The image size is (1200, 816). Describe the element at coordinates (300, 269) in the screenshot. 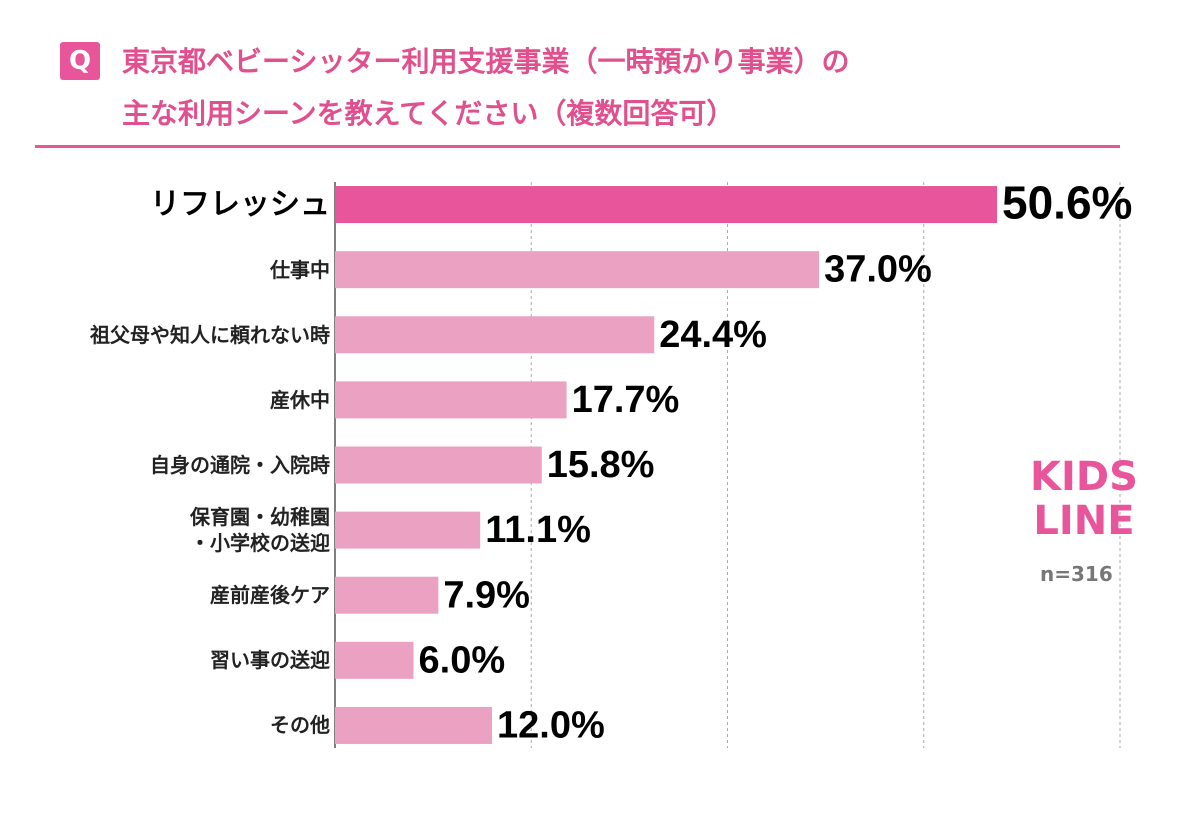

I see `category-label: 仕事中` at that location.